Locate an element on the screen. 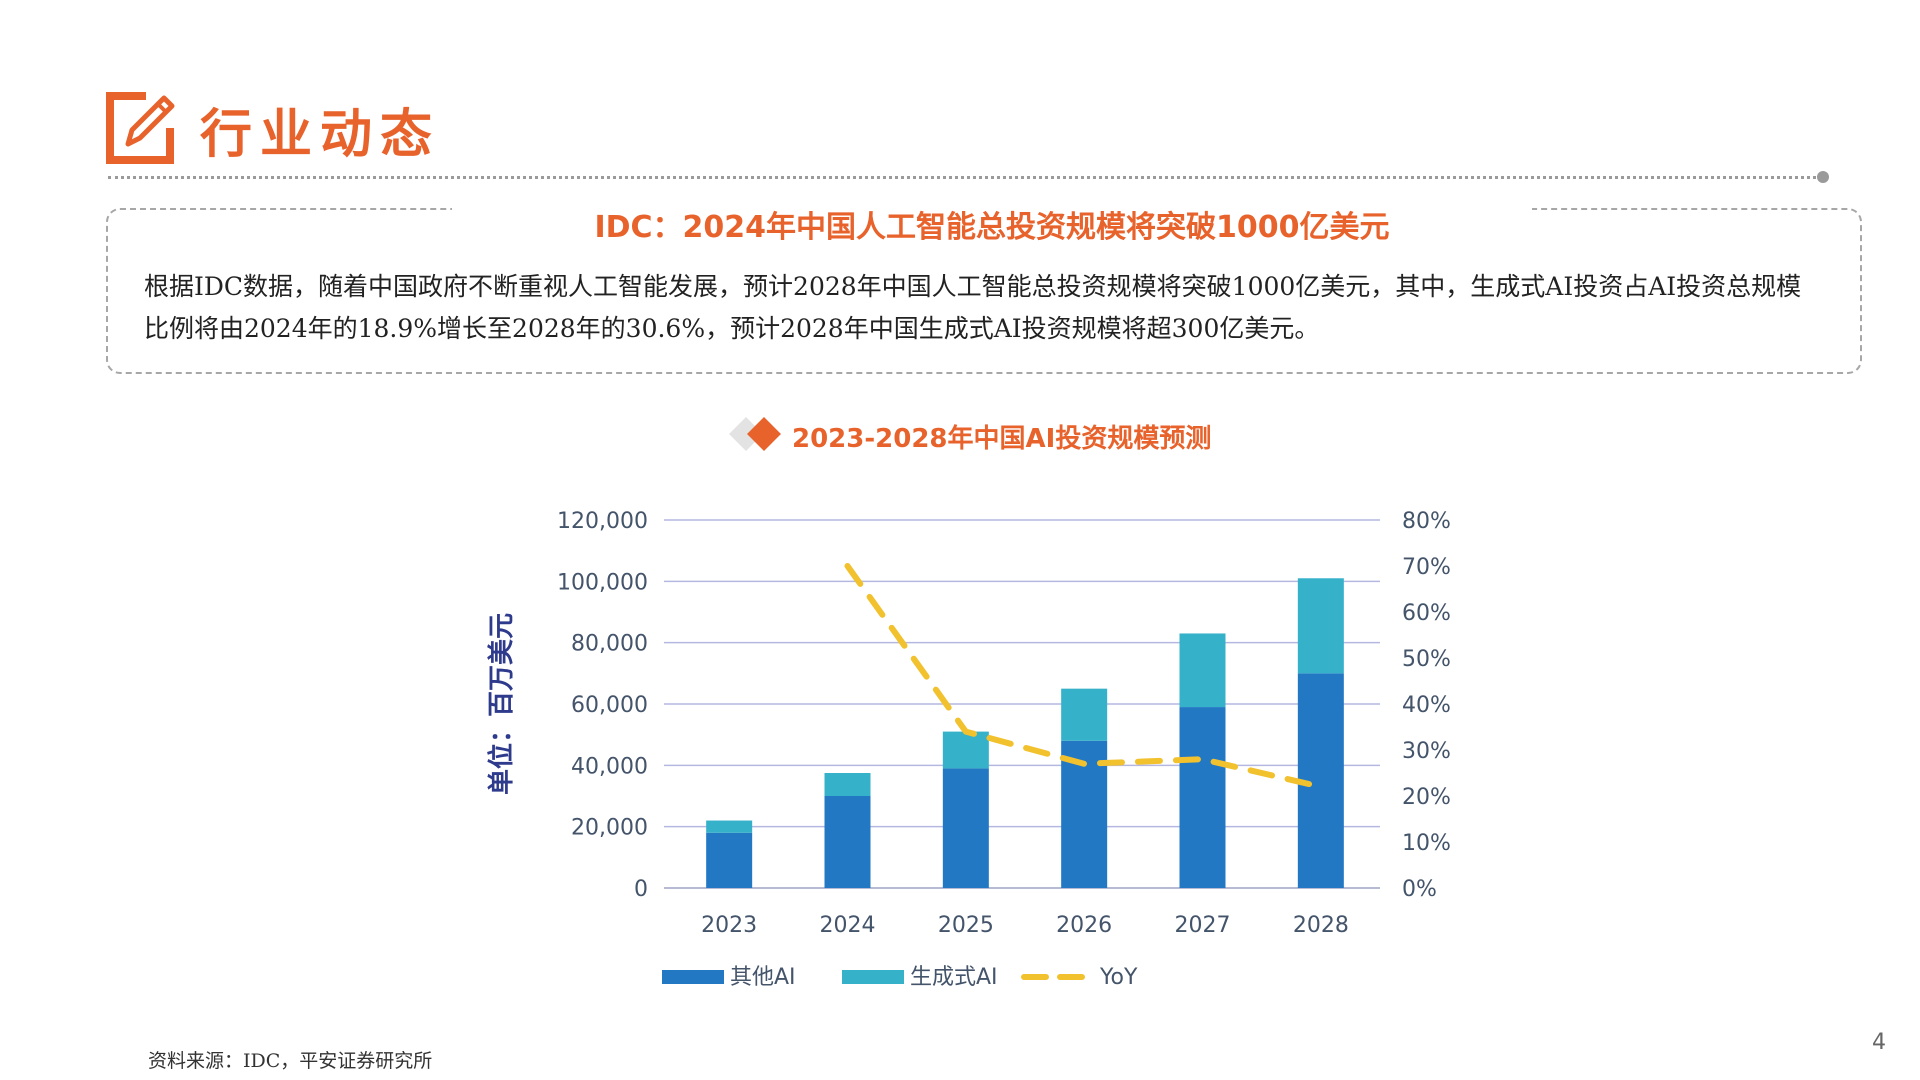  yoy-line-layer is located at coordinates (1084, 676).